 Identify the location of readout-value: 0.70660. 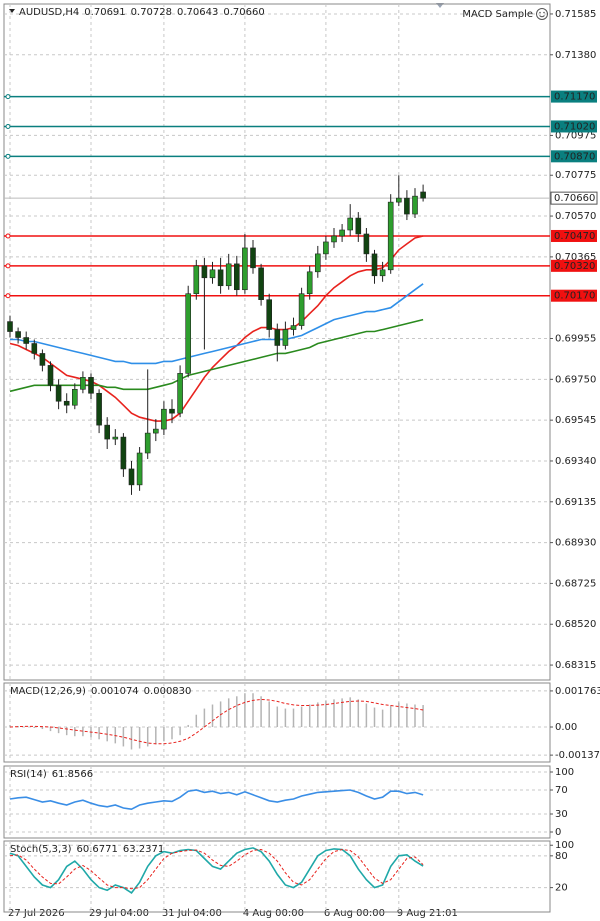
(243, 12).